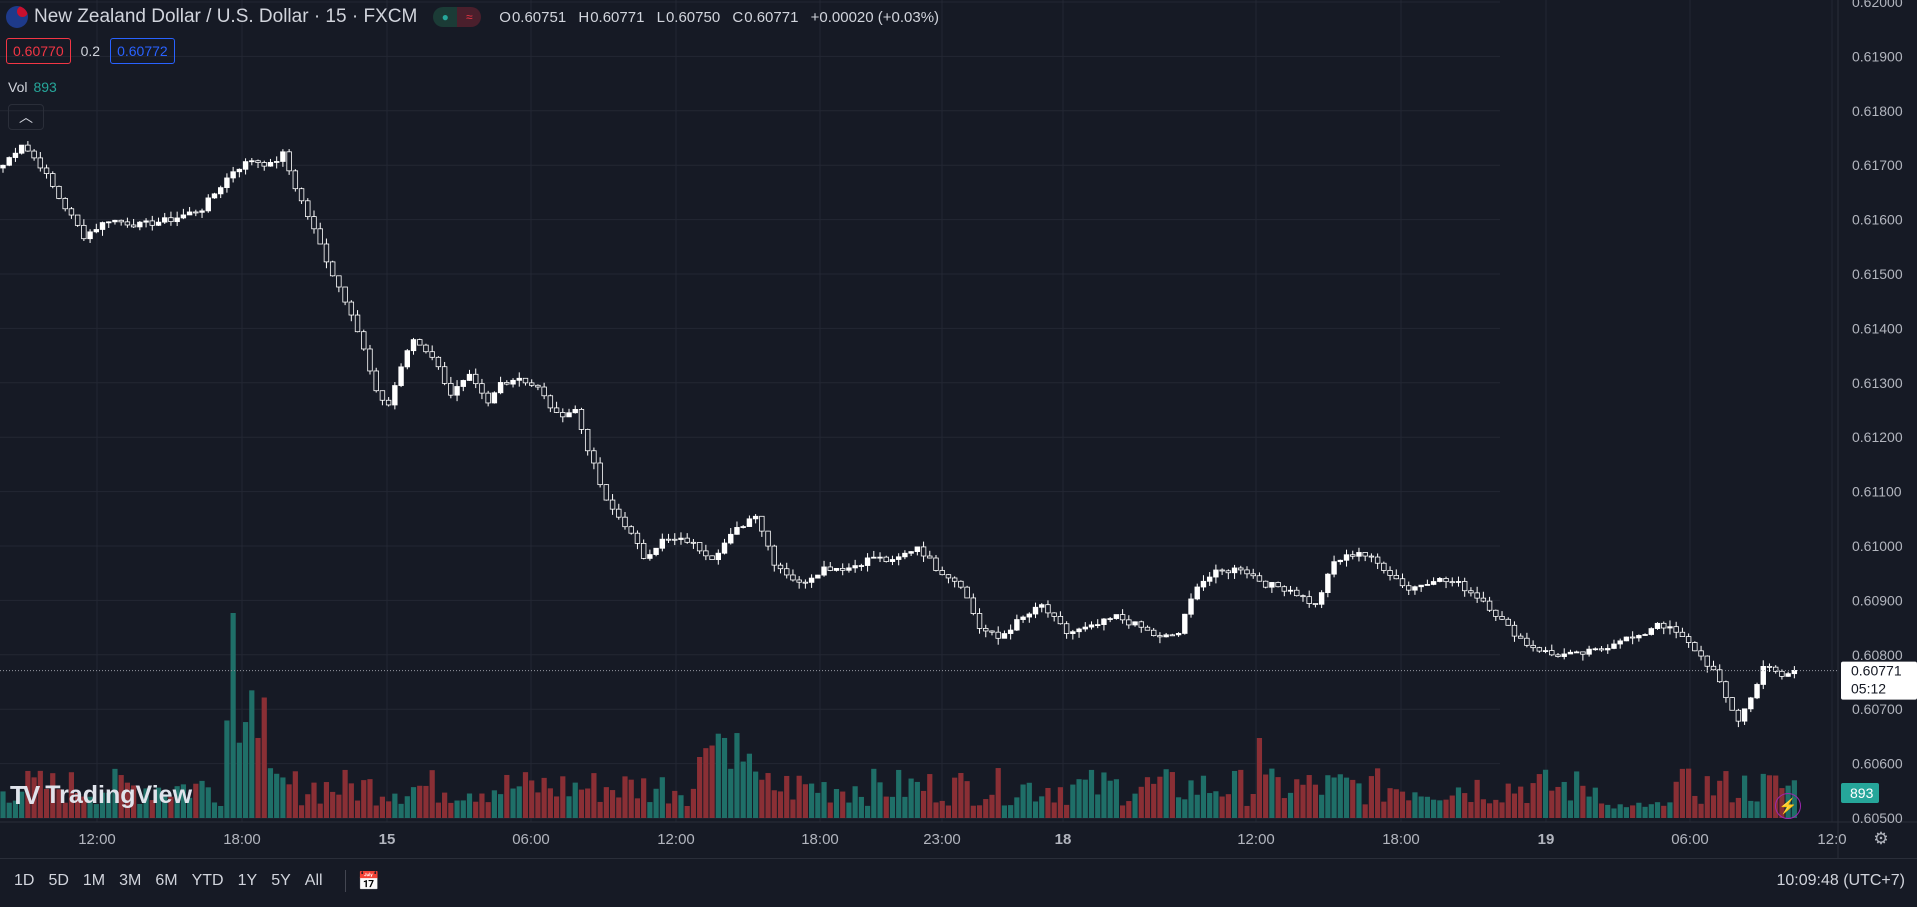  What do you see at coordinates (130, 880) in the screenshot?
I see `range-3m: 3M` at bounding box center [130, 880].